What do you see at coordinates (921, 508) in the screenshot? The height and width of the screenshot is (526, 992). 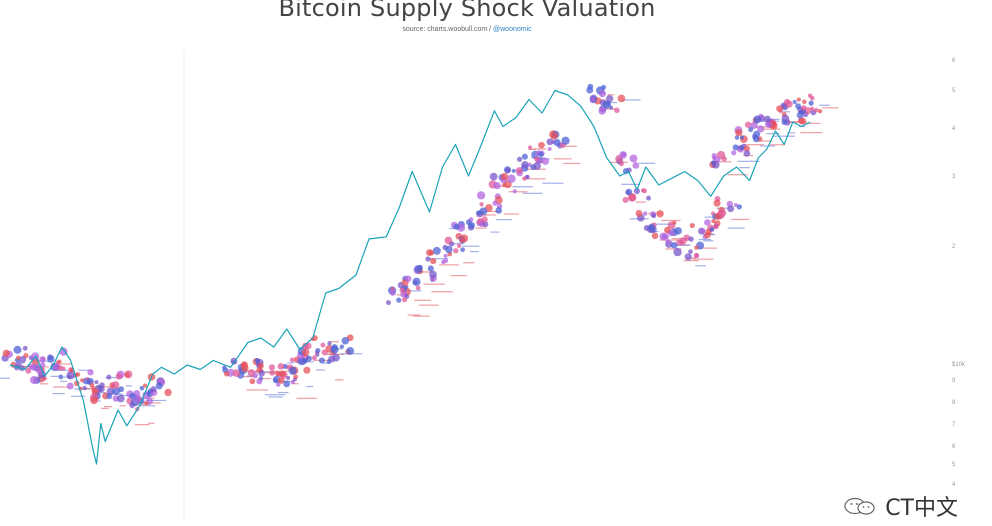 I see `watermark-text: CT中文` at bounding box center [921, 508].